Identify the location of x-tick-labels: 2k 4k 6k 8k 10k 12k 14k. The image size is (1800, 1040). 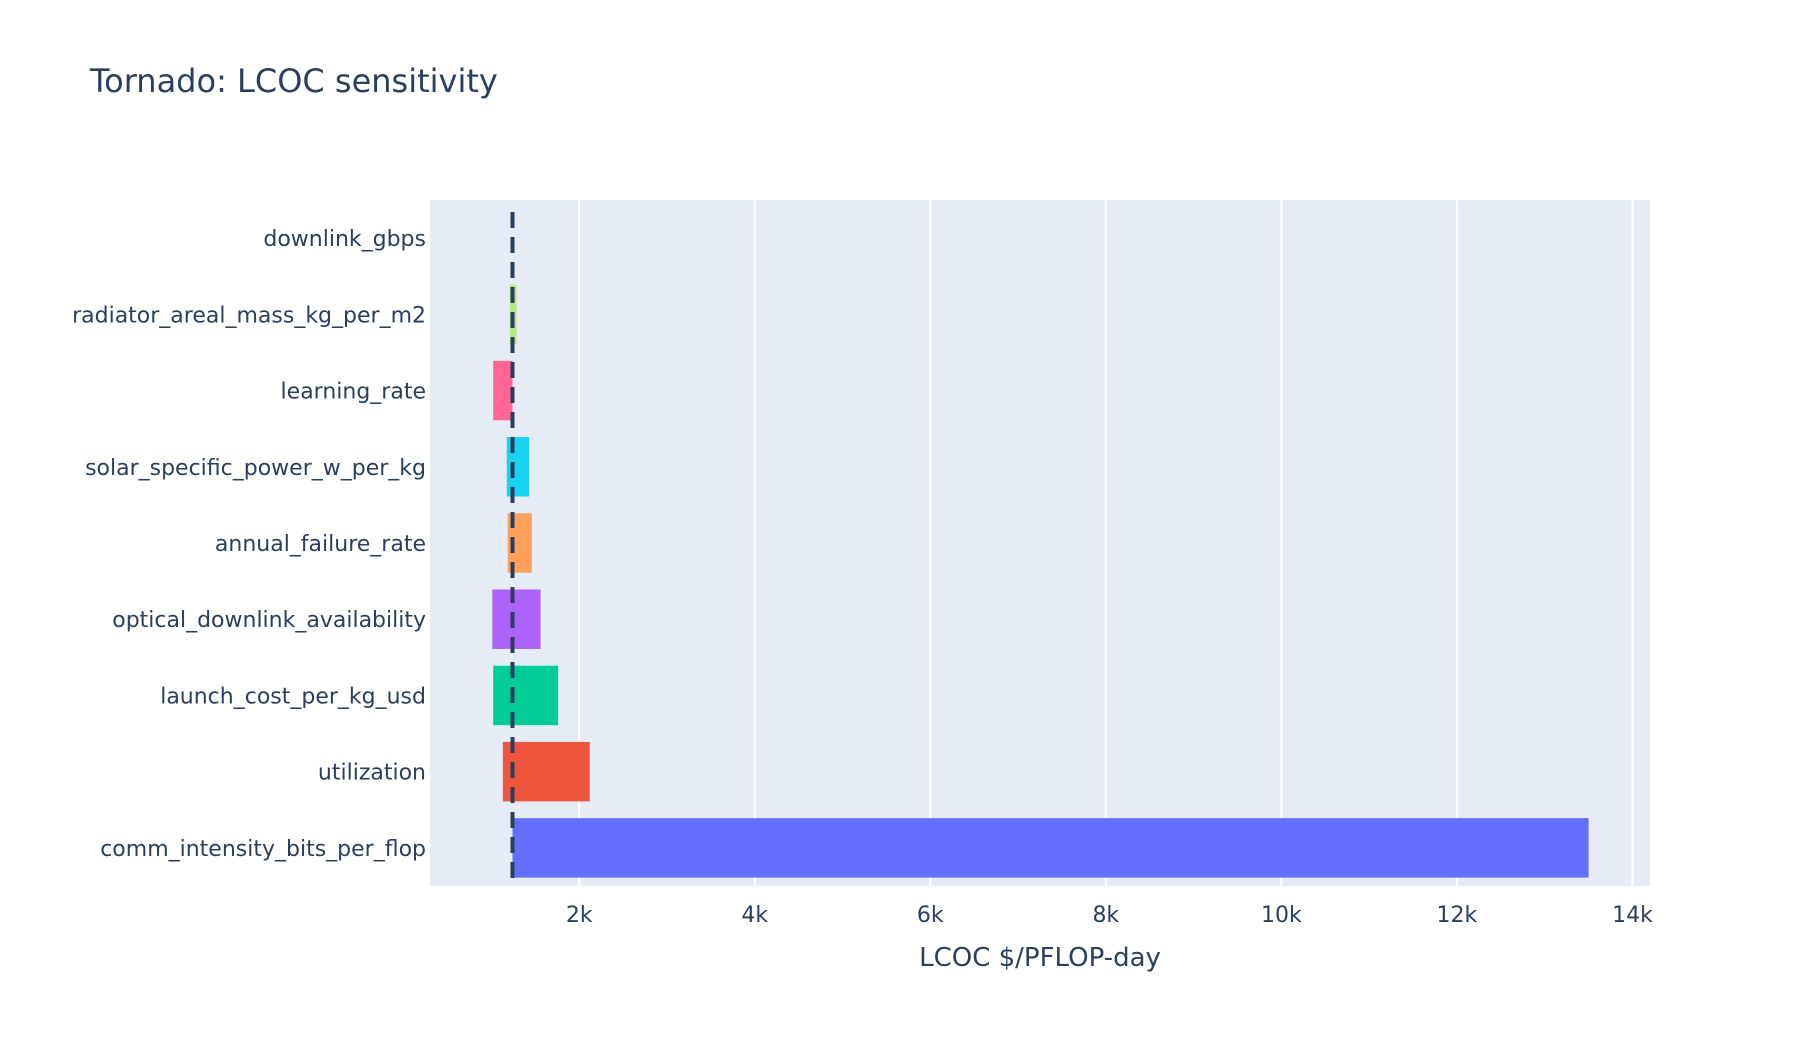
(1109, 915).